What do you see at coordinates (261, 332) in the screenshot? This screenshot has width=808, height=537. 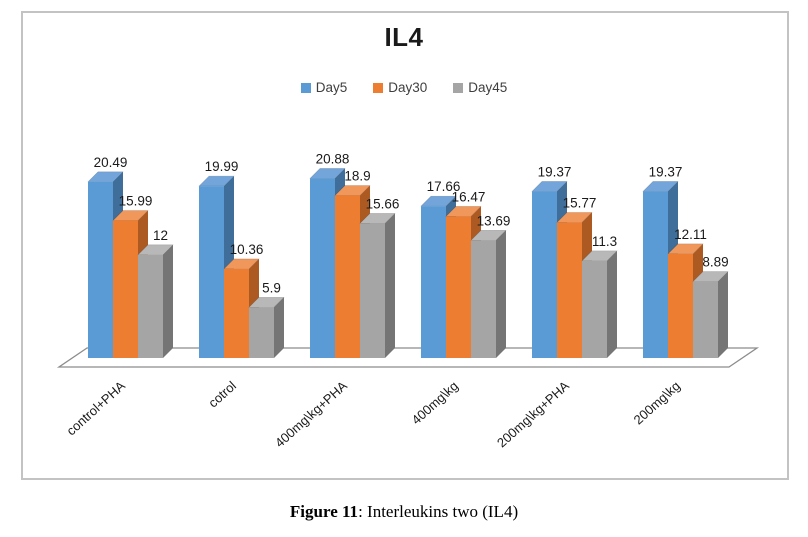 I see `bar-day45-cotrol-front` at bounding box center [261, 332].